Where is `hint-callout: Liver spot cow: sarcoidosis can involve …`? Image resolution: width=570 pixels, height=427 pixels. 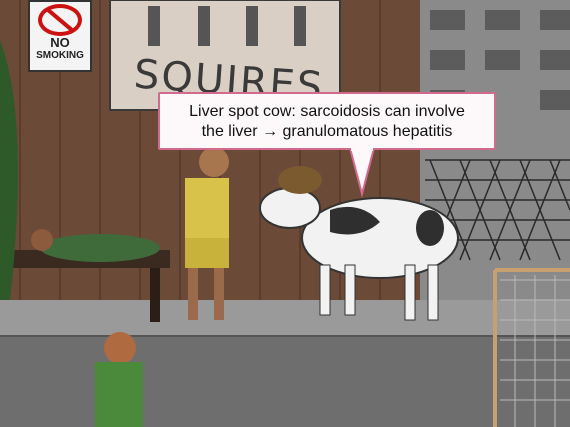 hint-callout: Liver spot cow: sarcoidosis can involve … is located at coordinates (327, 121).